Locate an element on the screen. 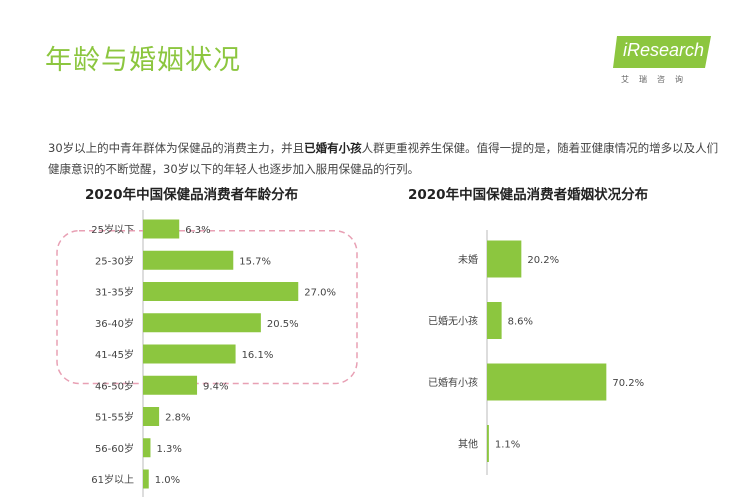 The height and width of the screenshot is (498, 750). category-label: 61岁以上 is located at coordinates (112, 479).